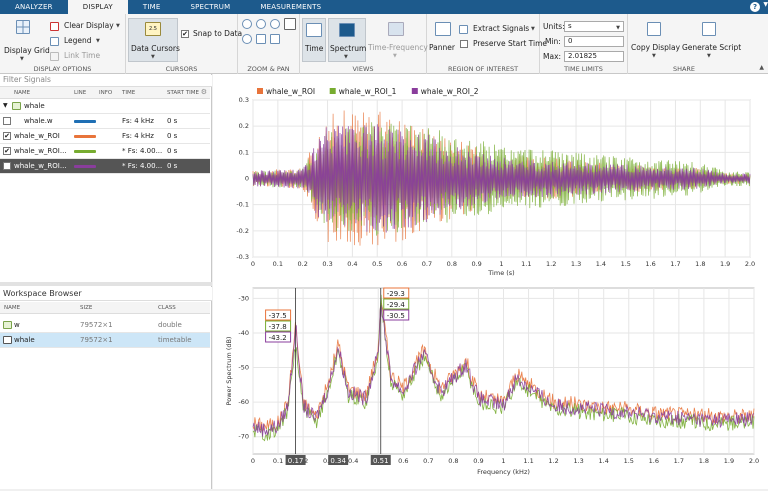  What do you see at coordinates (54, 26) in the screenshot?
I see `clear-display-icon` at bounding box center [54, 26].